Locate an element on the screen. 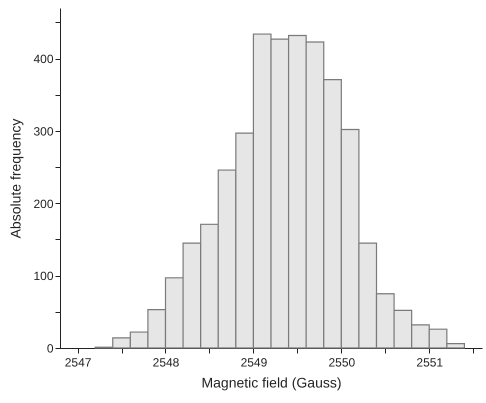  y-tick-label: 200 is located at coordinates (43, 203).